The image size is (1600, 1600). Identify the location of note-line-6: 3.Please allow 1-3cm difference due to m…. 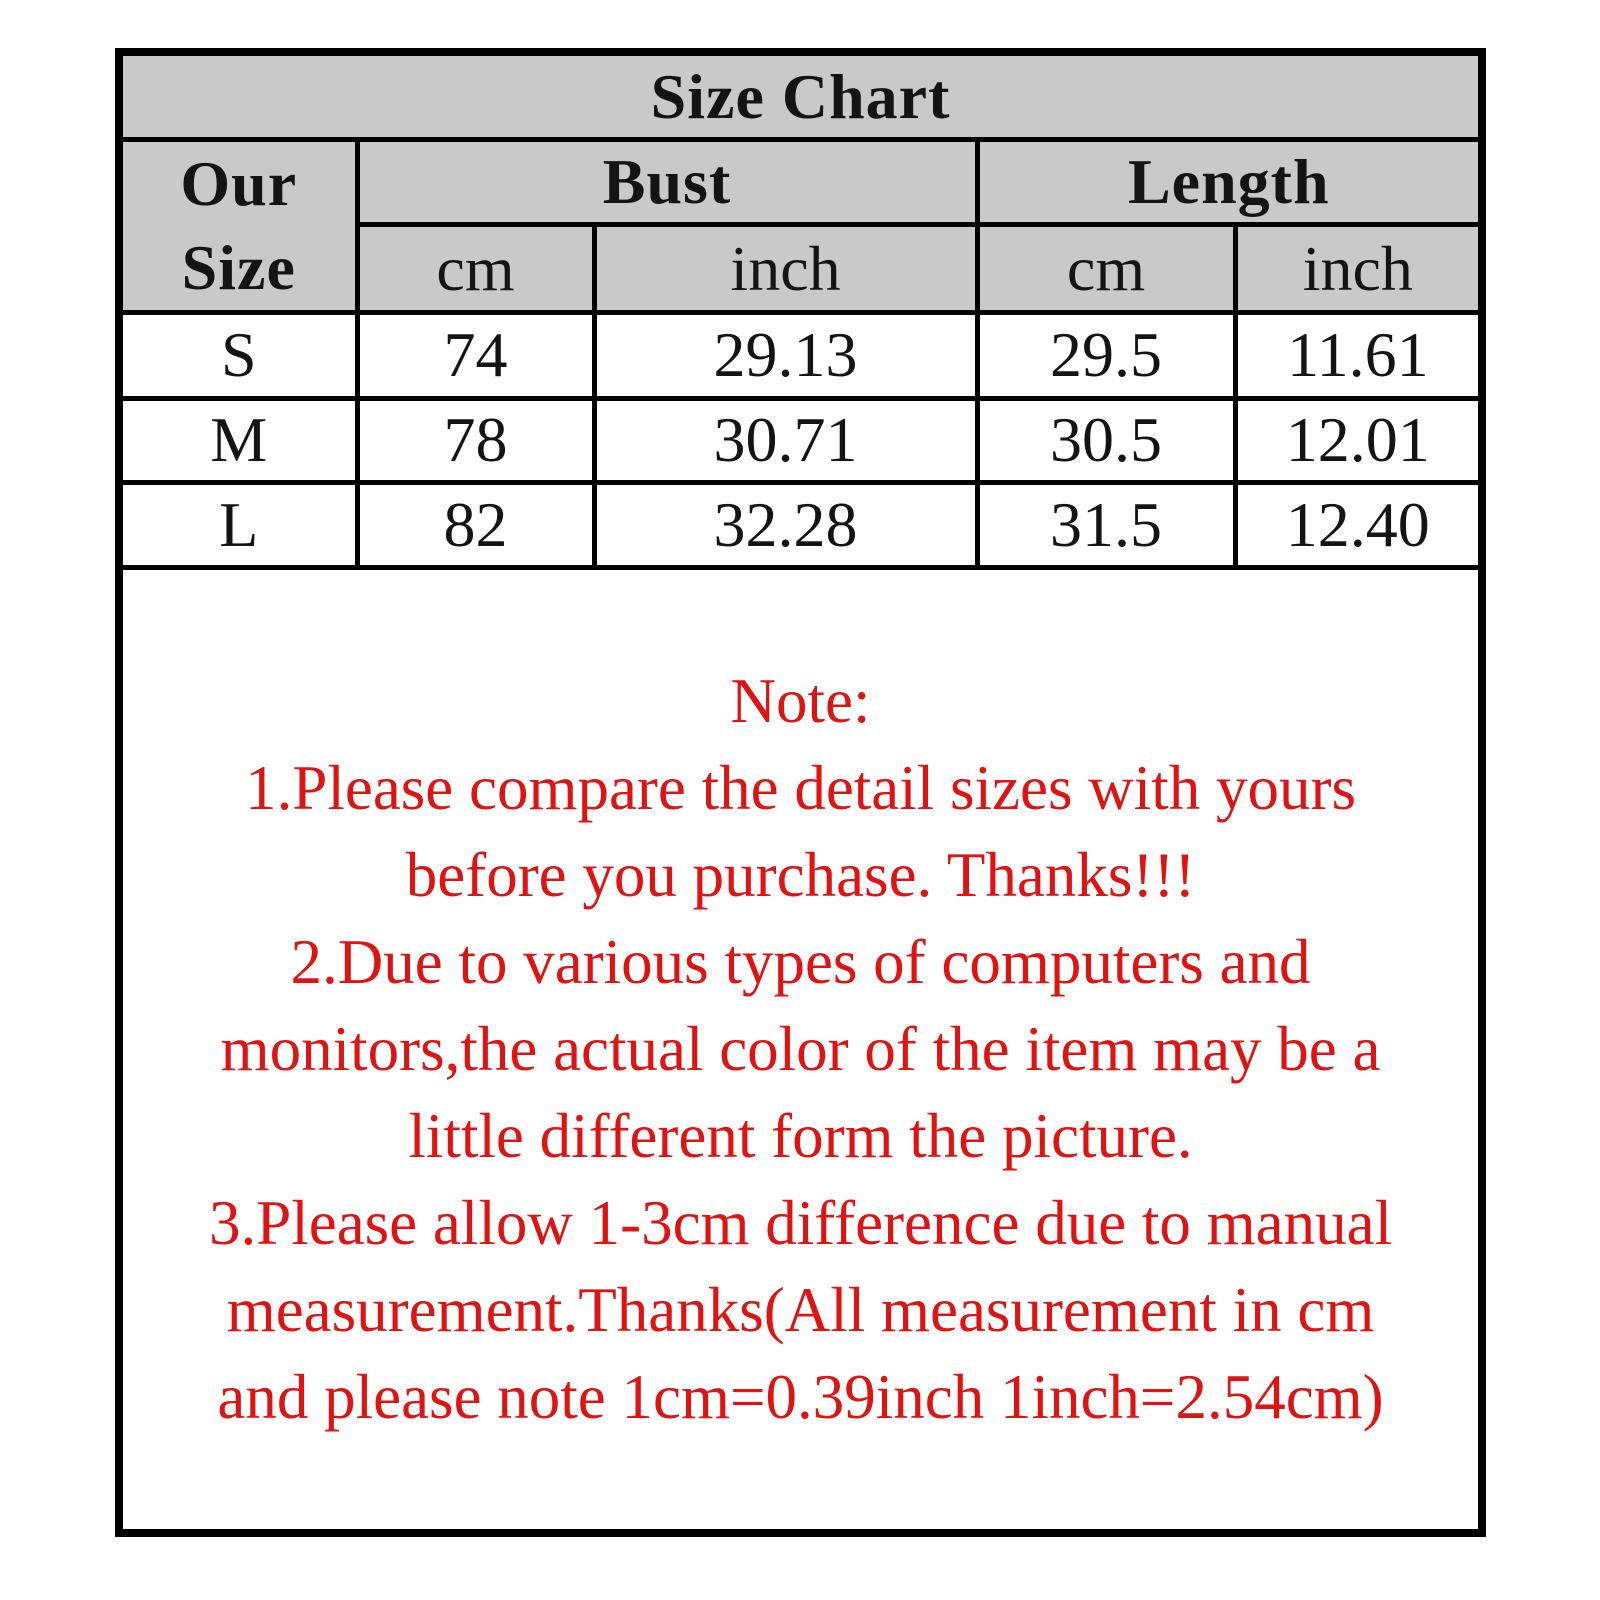
(800, 1222).